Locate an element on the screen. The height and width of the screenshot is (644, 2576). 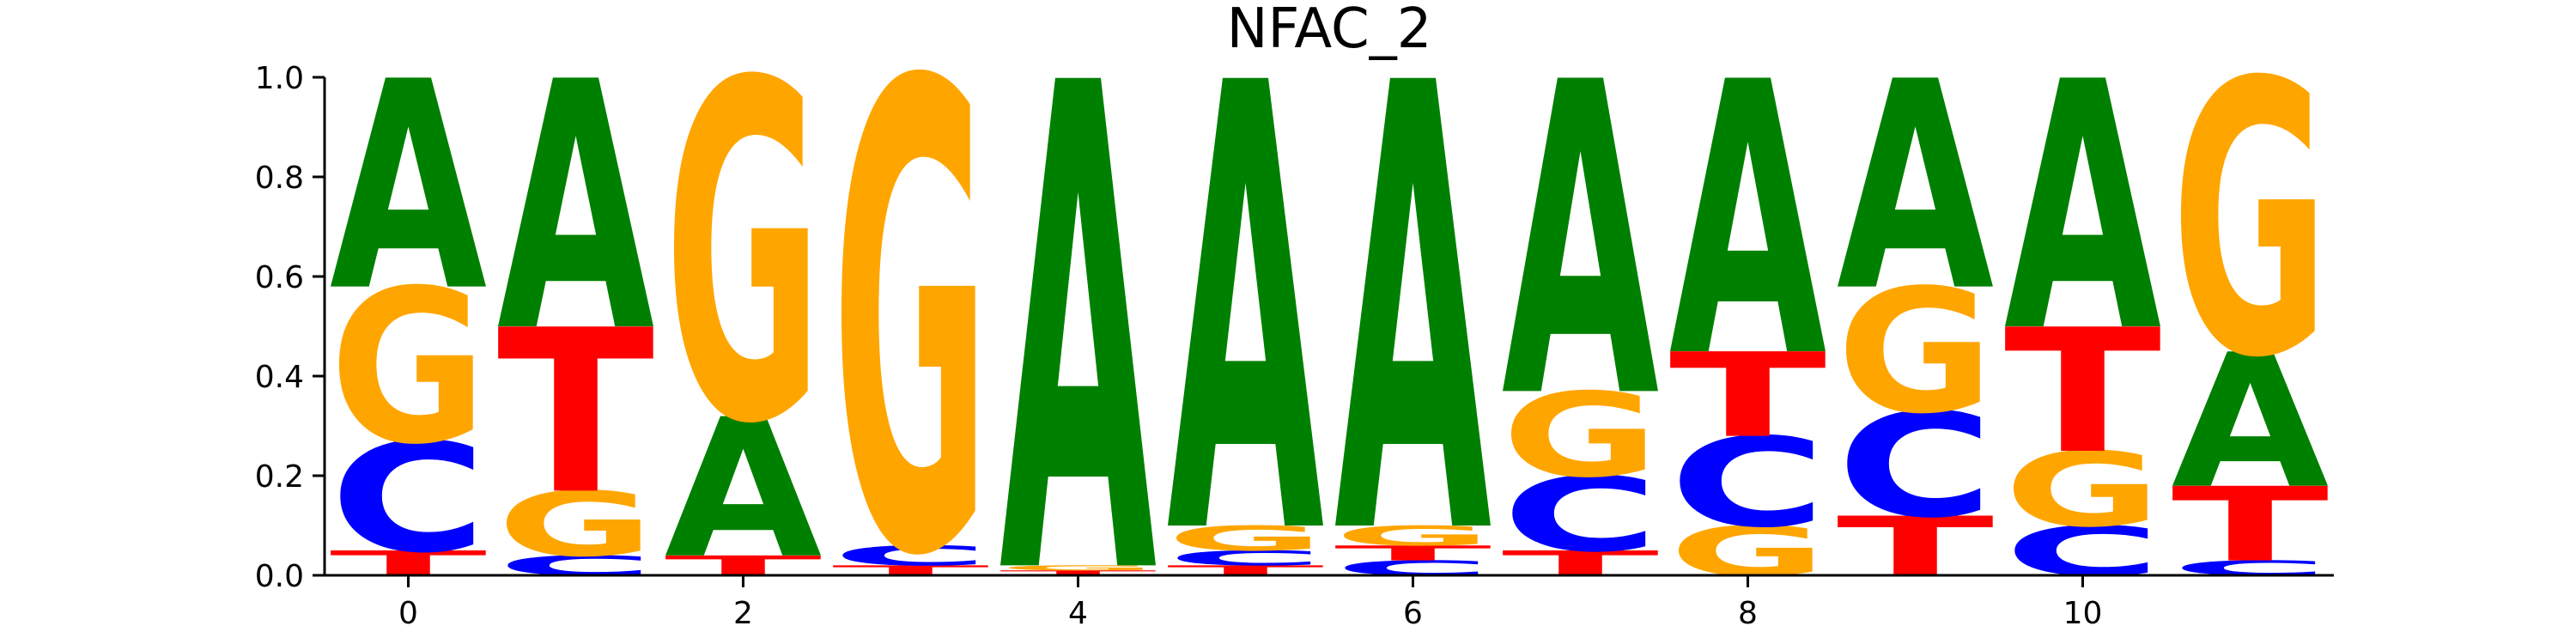
logo-letter-G-pos-0: G is located at coordinates (409, 368).